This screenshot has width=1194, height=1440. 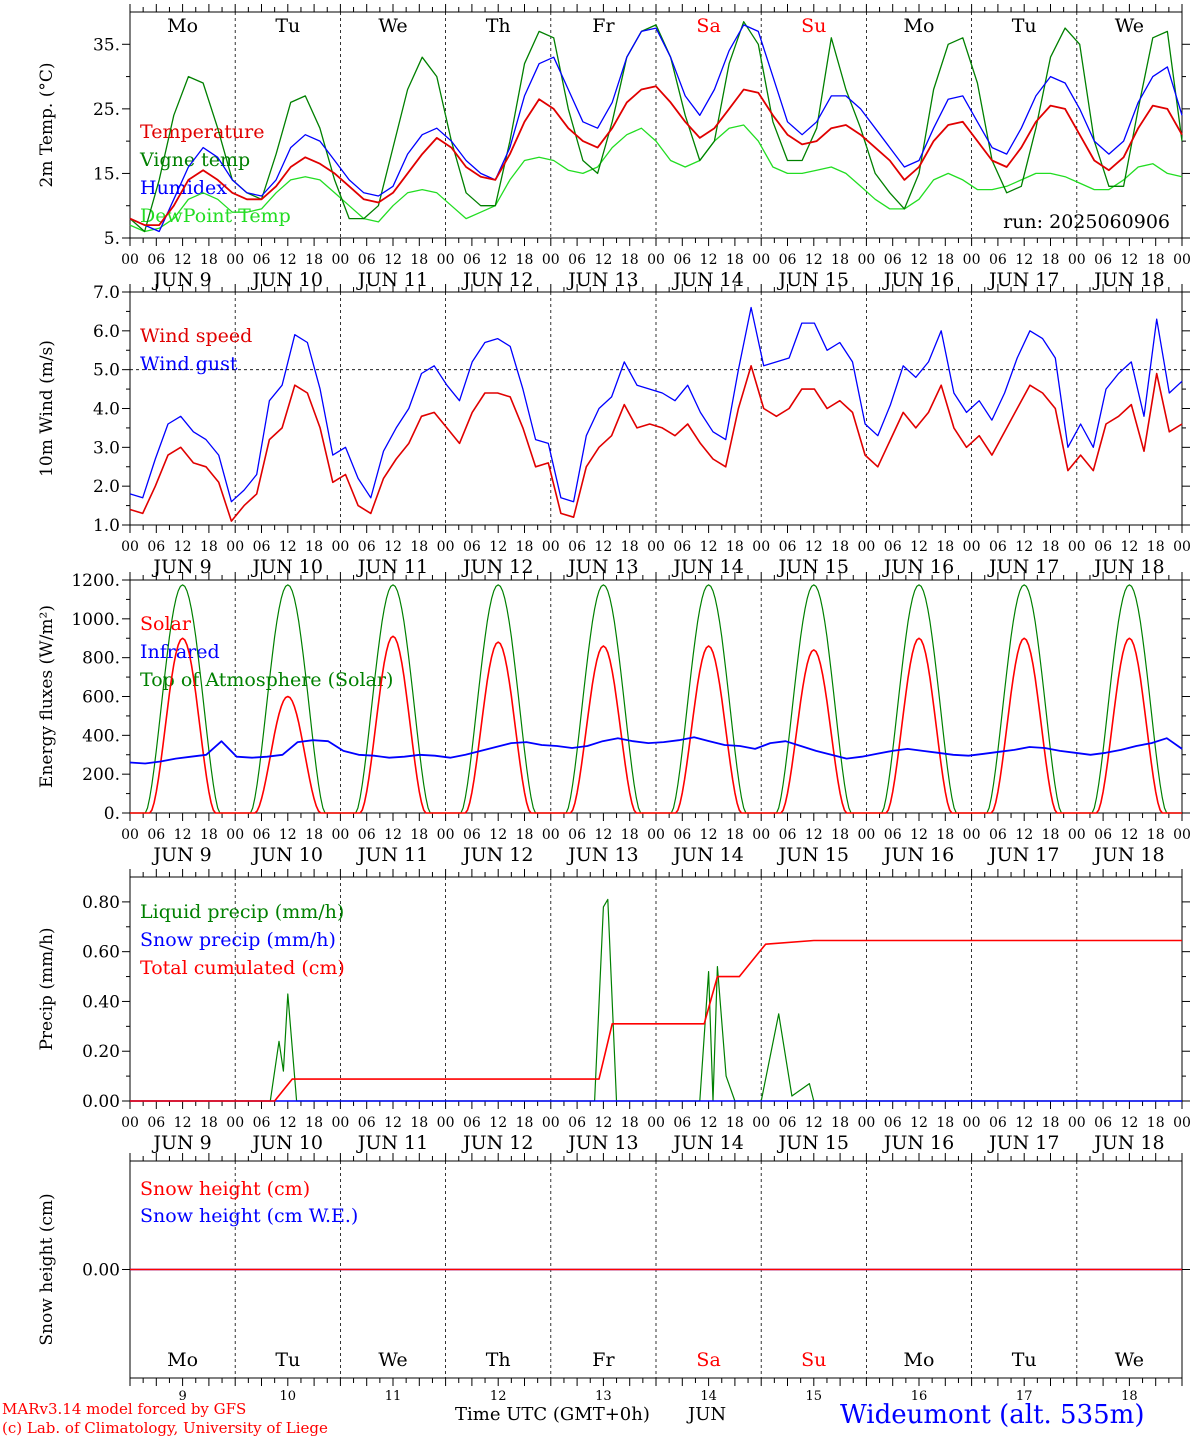 What do you see at coordinates (124, 1409) in the screenshot?
I see `model-credit: MARv3.14 model forced by GFS` at bounding box center [124, 1409].